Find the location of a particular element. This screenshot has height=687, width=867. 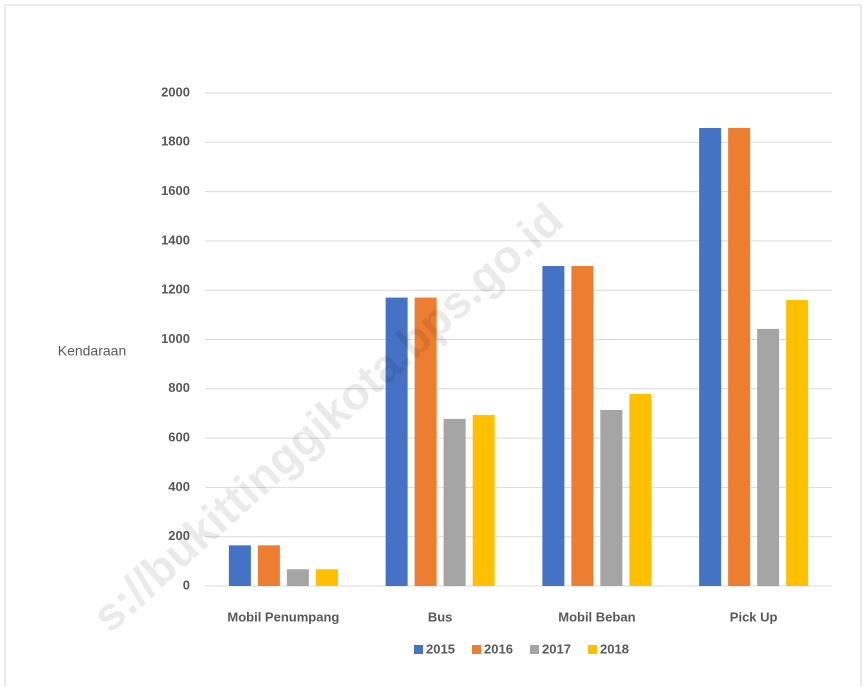

legend-label: 2018 is located at coordinates (614, 648).